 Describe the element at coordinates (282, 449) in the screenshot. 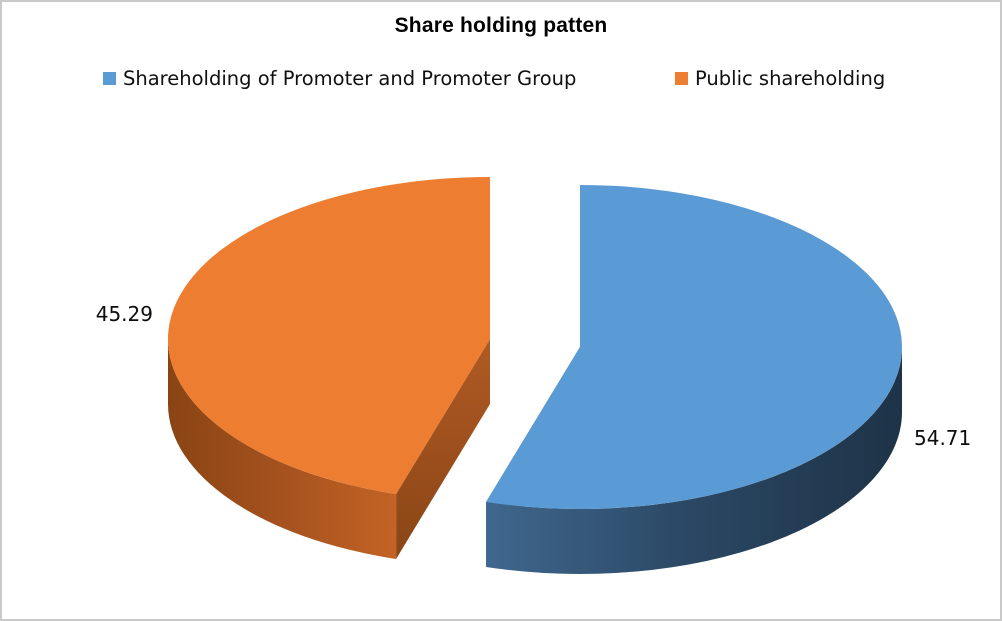

I see `pie-slice-public-wall` at that location.